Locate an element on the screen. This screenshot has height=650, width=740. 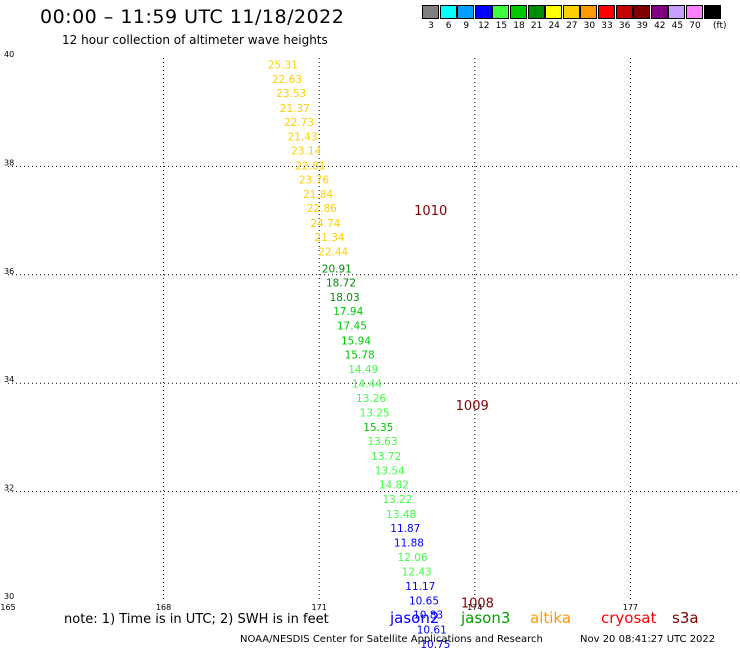
color-scale-label: 3 is located at coordinates (431, 26).